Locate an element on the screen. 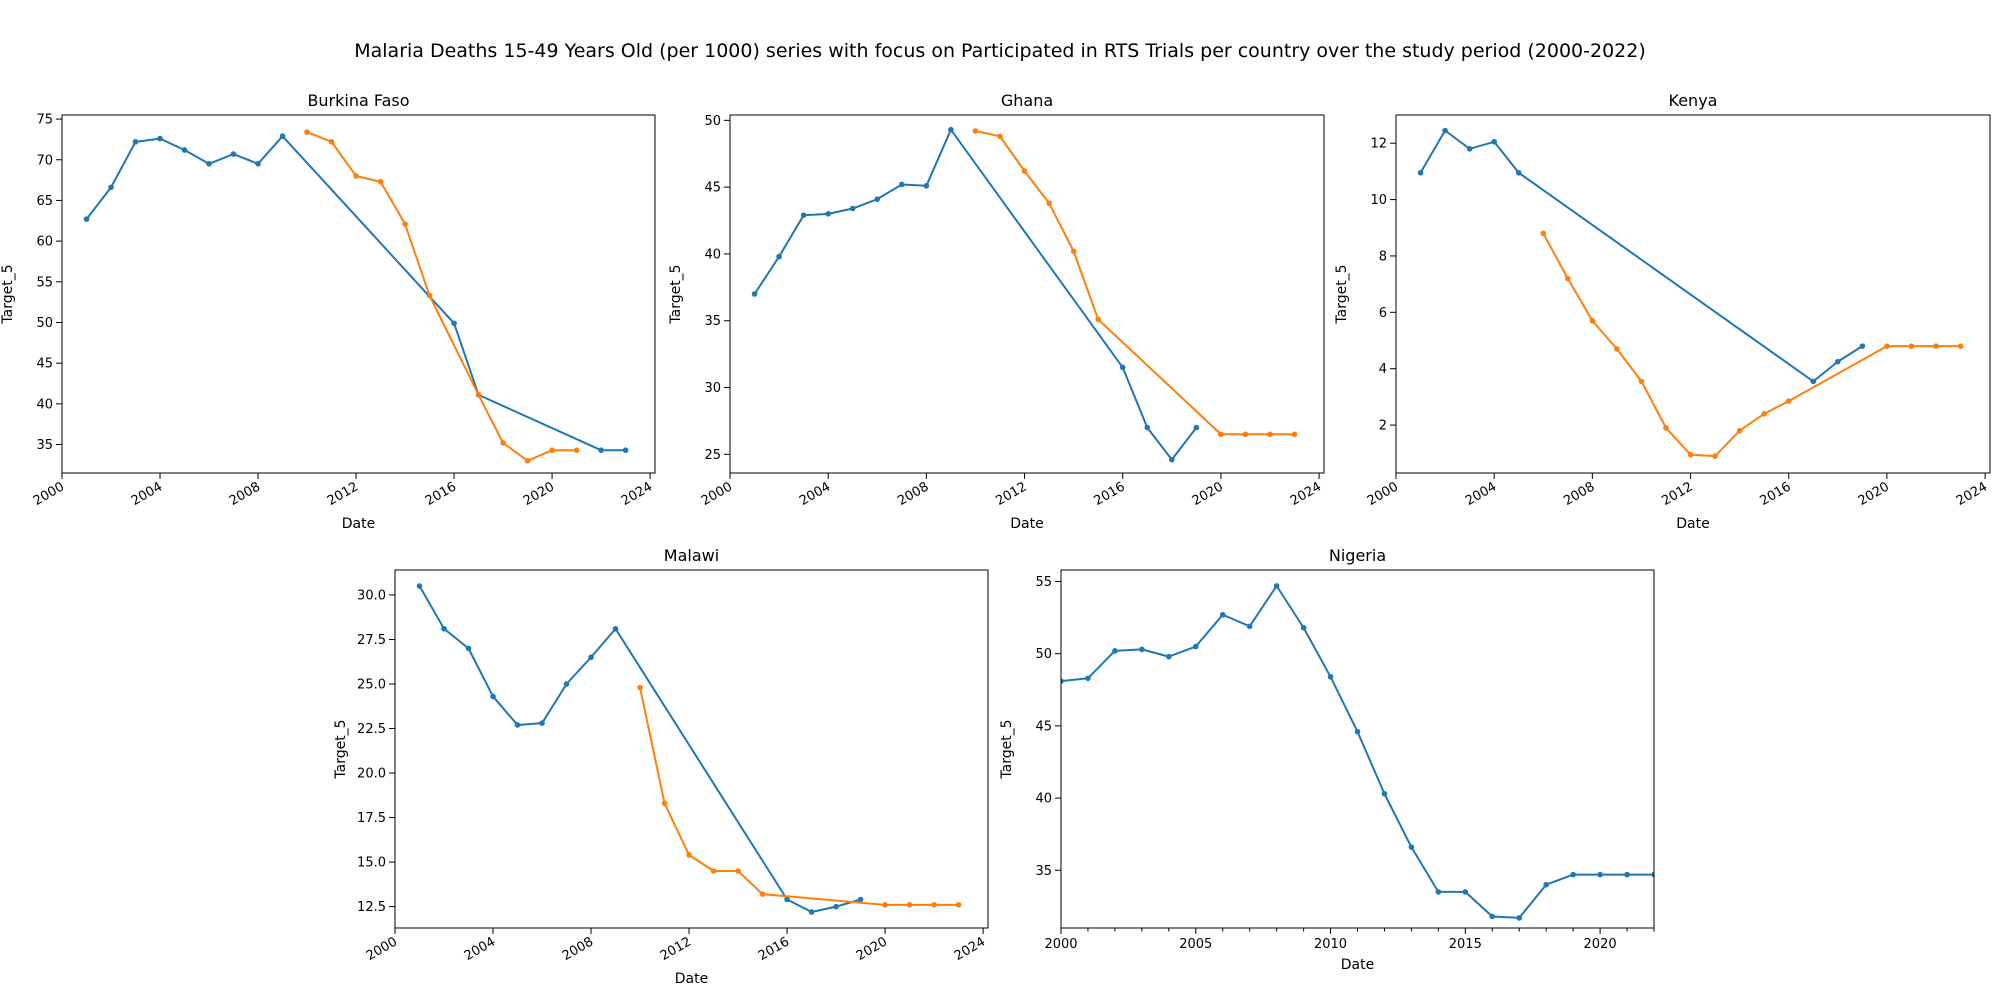 This screenshot has height=1000, width=2000. burkina-faso-xtick-label: 2020 is located at coordinates (539, 494).